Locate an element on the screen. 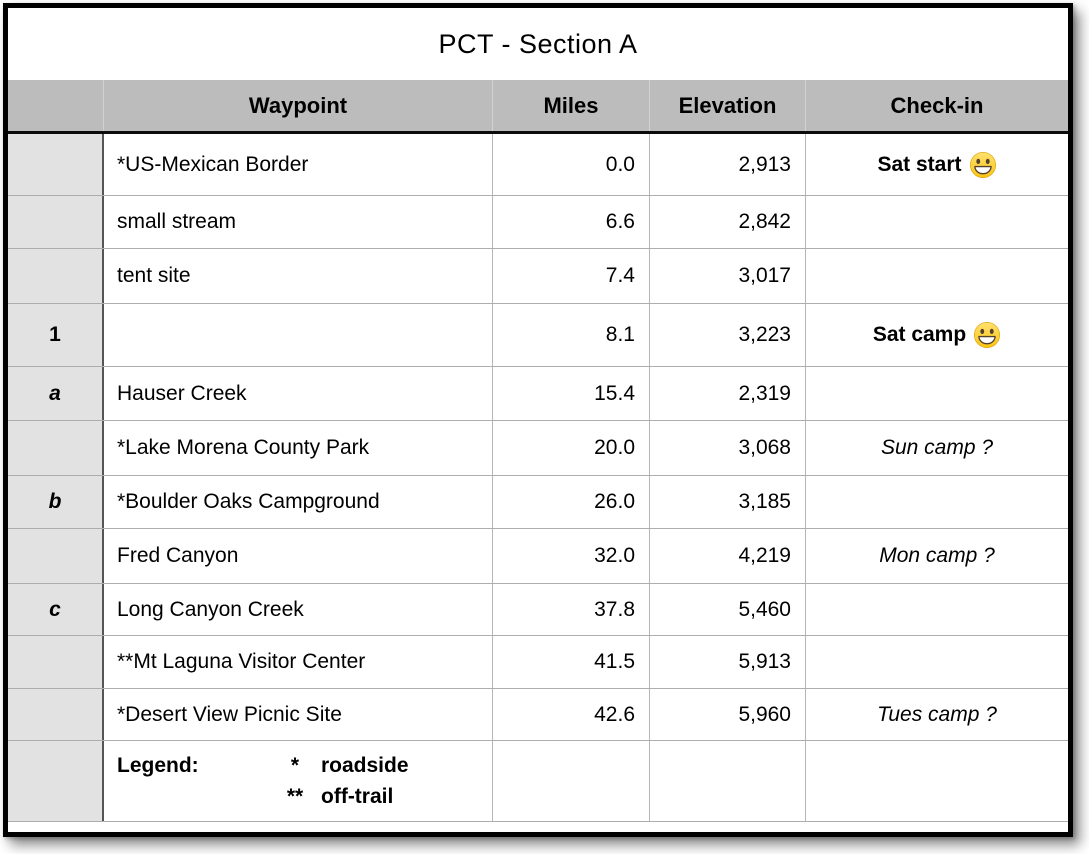  elevation-cell: 4,219 is located at coordinates (728, 556).